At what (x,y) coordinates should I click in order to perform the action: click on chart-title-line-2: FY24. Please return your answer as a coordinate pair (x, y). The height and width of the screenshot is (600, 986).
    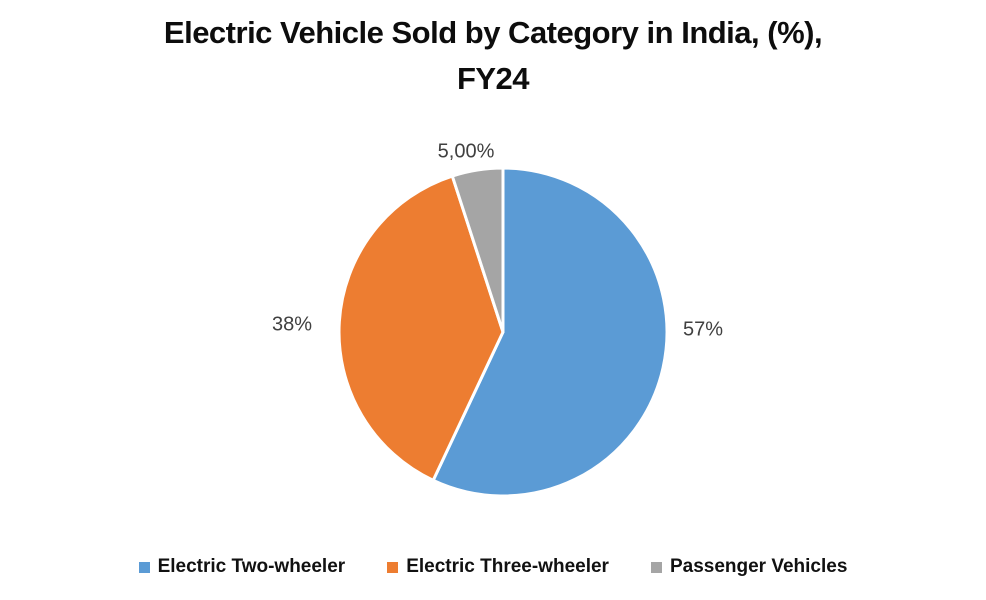
    Looking at the image, I should click on (493, 78).